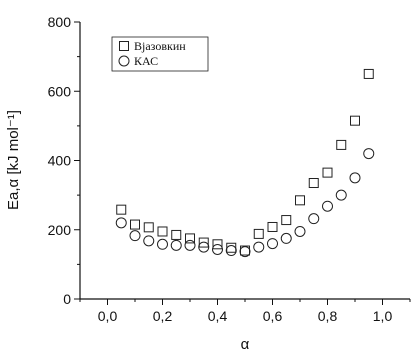  I want to click on y-tick-label: 400, so click(60, 161).